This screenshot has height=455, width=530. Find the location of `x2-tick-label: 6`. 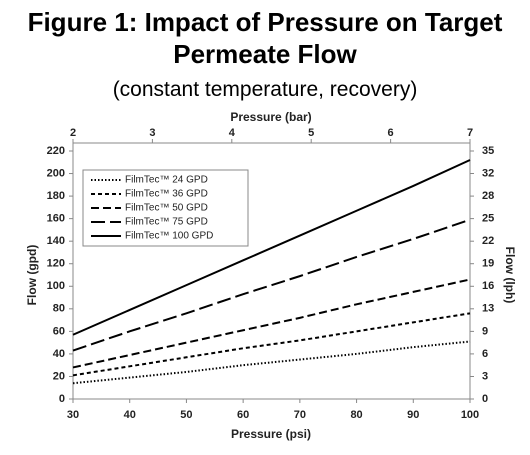

x2-tick-label: 6 is located at coordinates (391, 133).